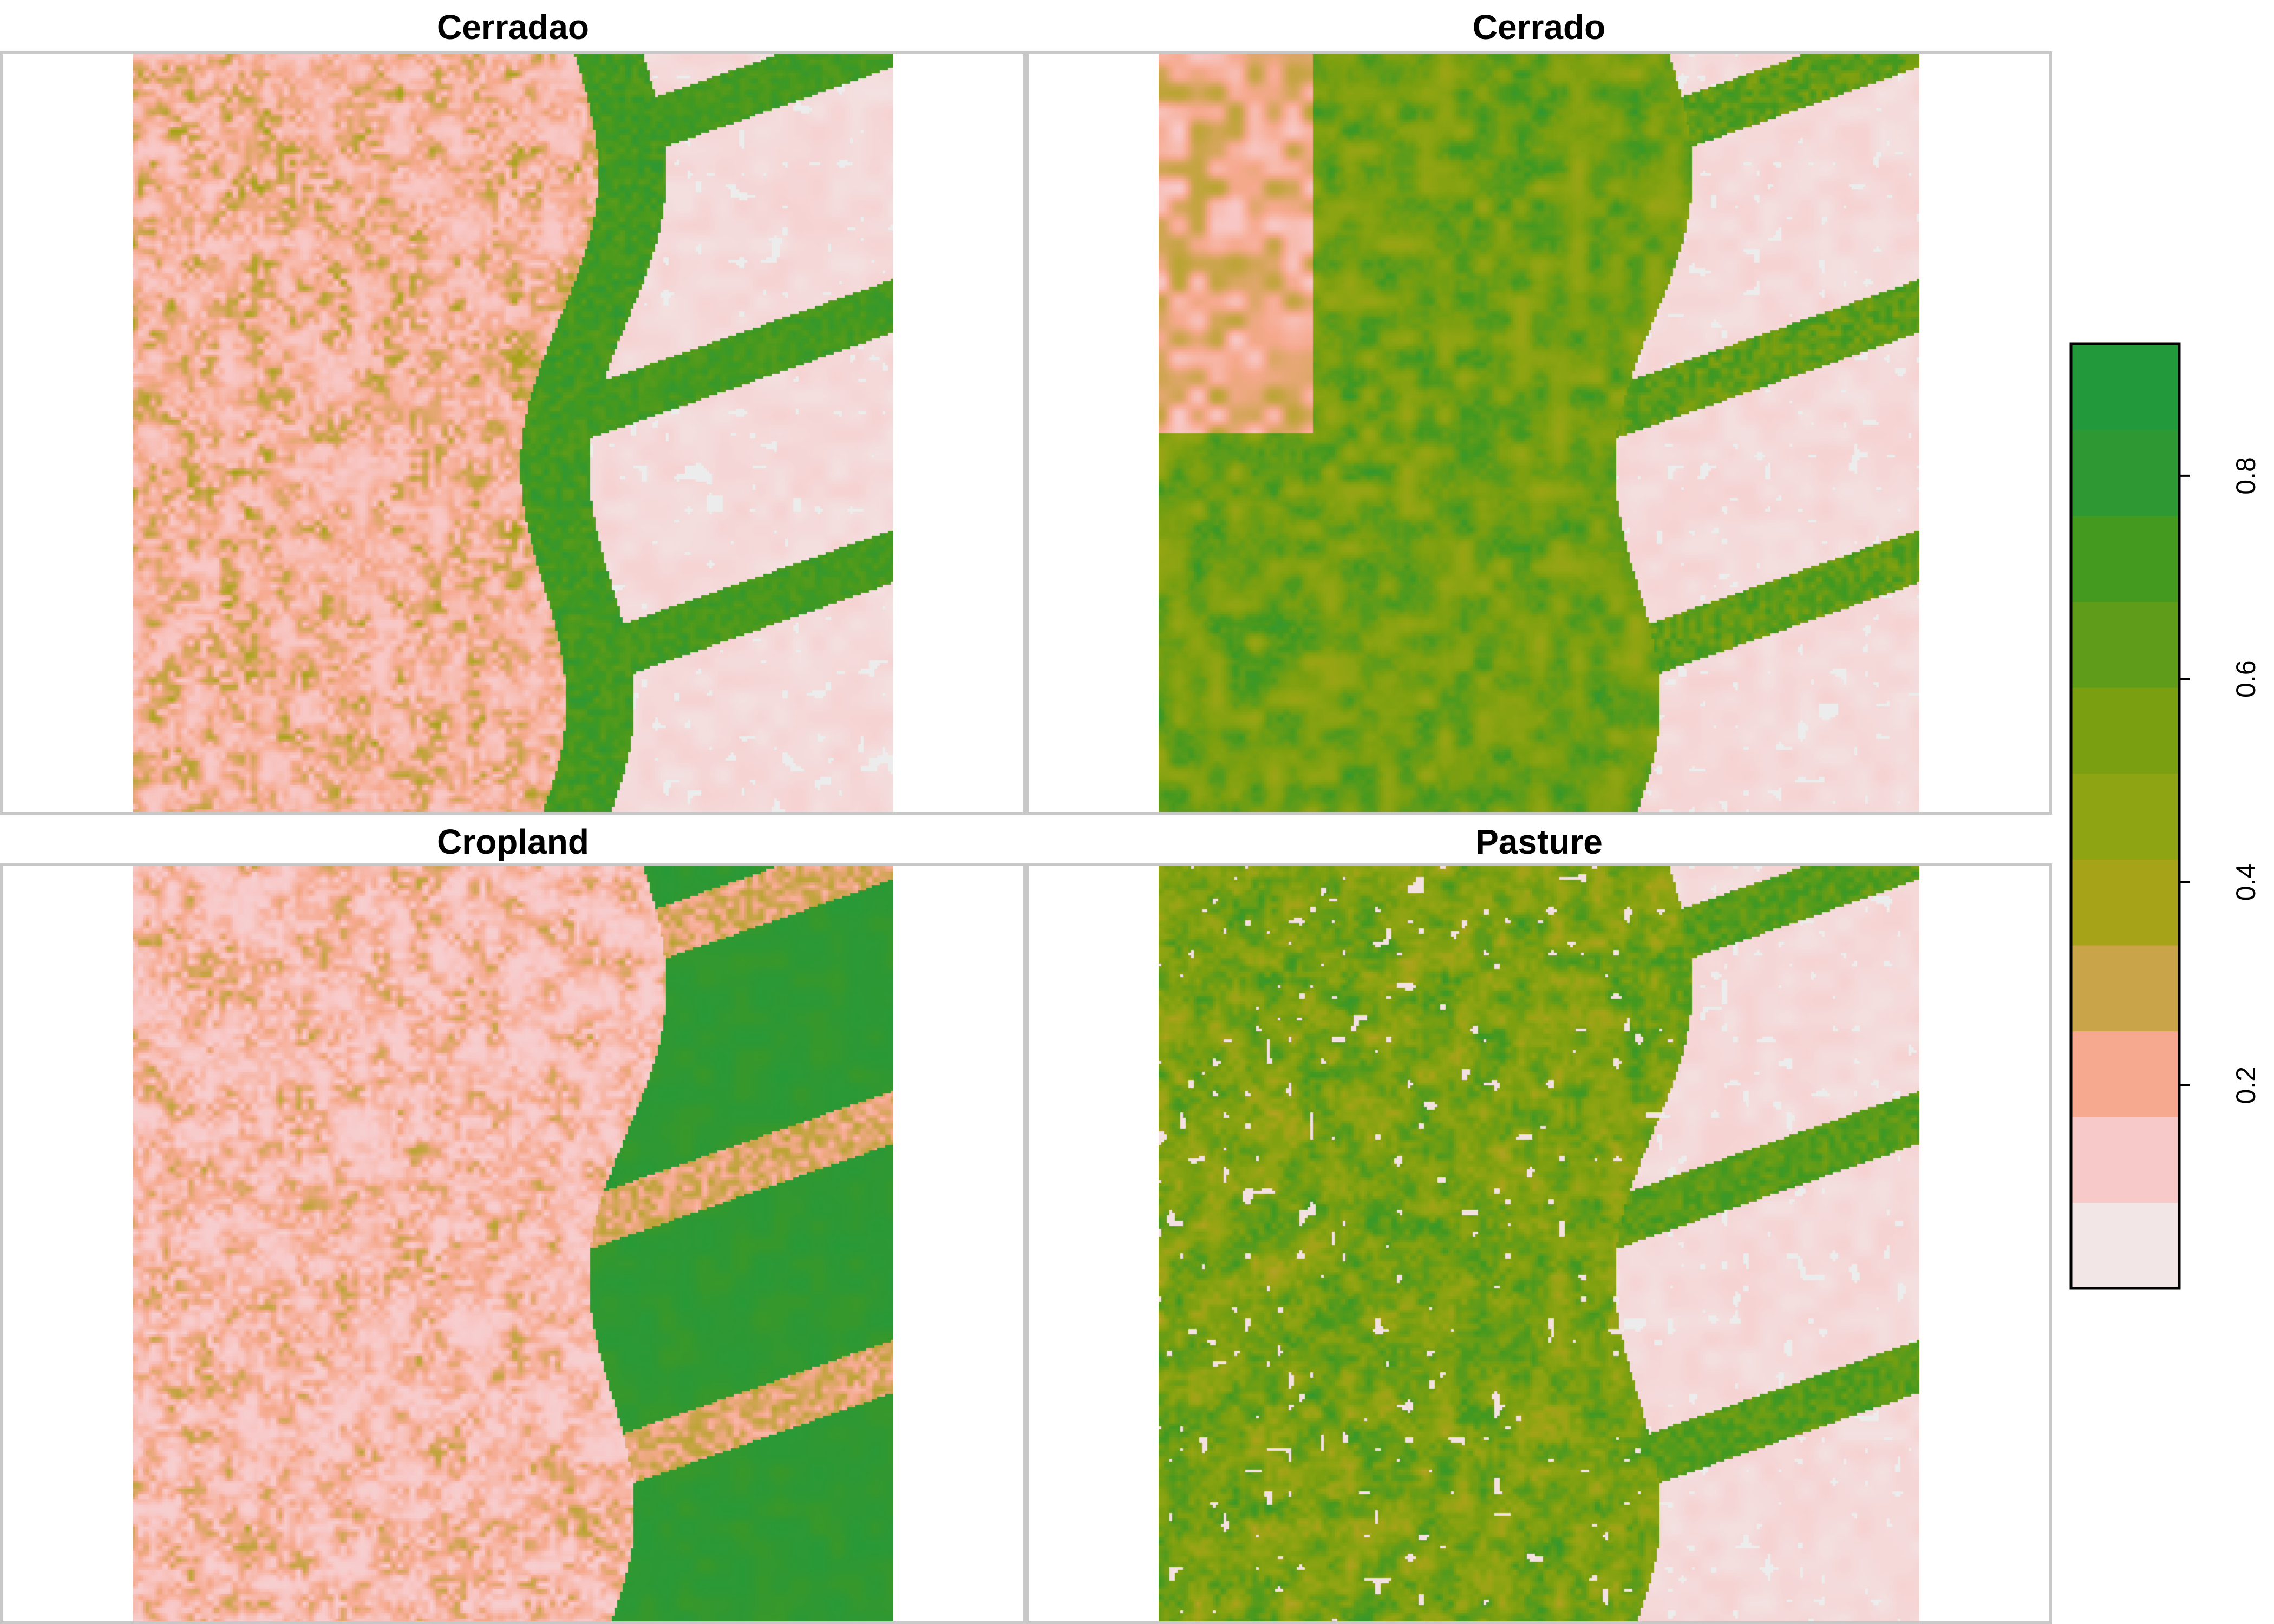  What do you see at coordinates (2246, 476) in the screenshot?
I see `colorbar-tick-label-4: 0.8` at bounding box center [2246, 476].